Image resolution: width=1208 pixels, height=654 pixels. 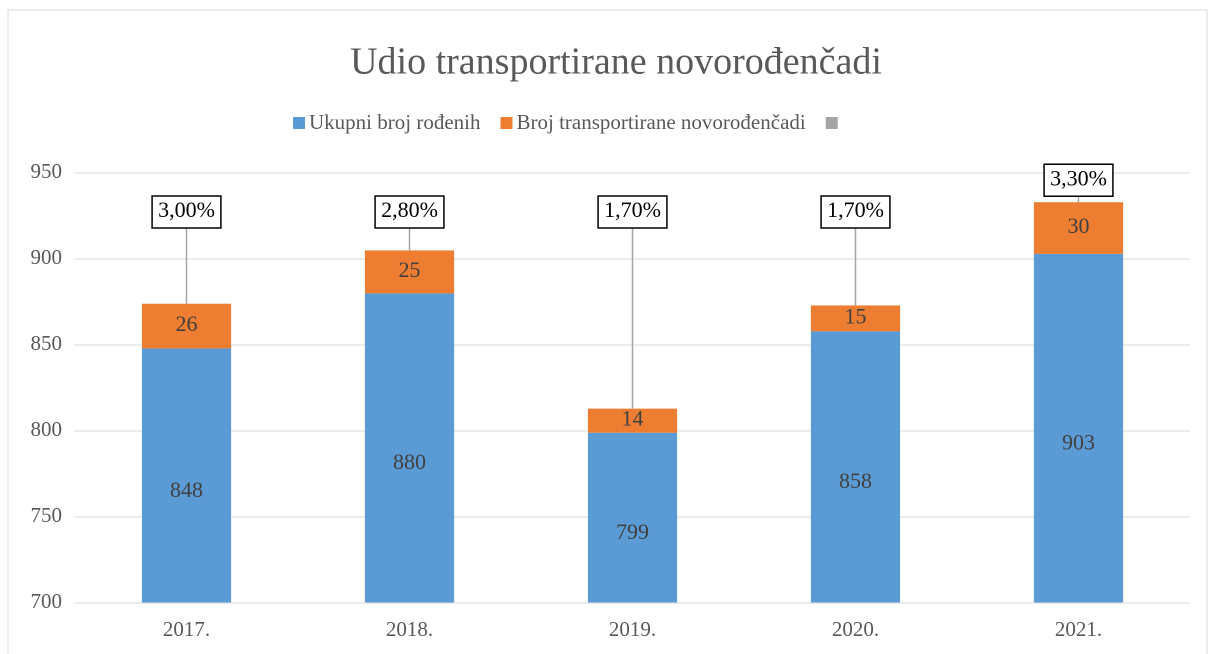 I want to click on value-label: 30, so click(x=1079, y=225).